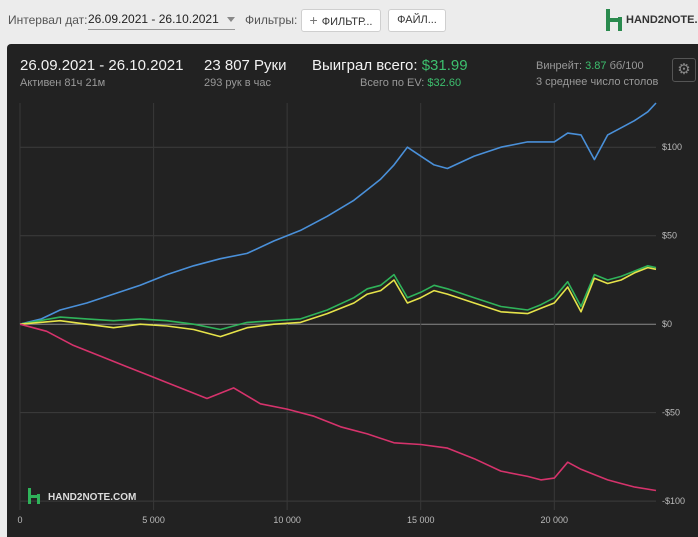 The height and width of the screenshot is (537, 698). What do you see at coordinates (673, 501) in the screenshot?
I see `y-tick-label: -$100` at bounding box center [673, 501].